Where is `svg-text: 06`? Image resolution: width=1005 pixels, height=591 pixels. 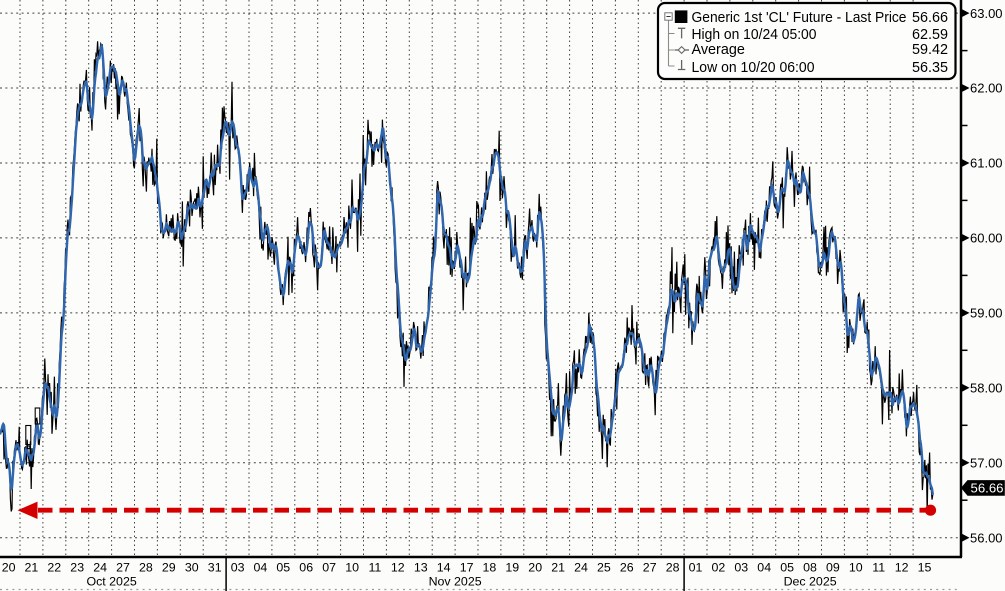
svg-text: 06 is located at coordinates (306, 568).